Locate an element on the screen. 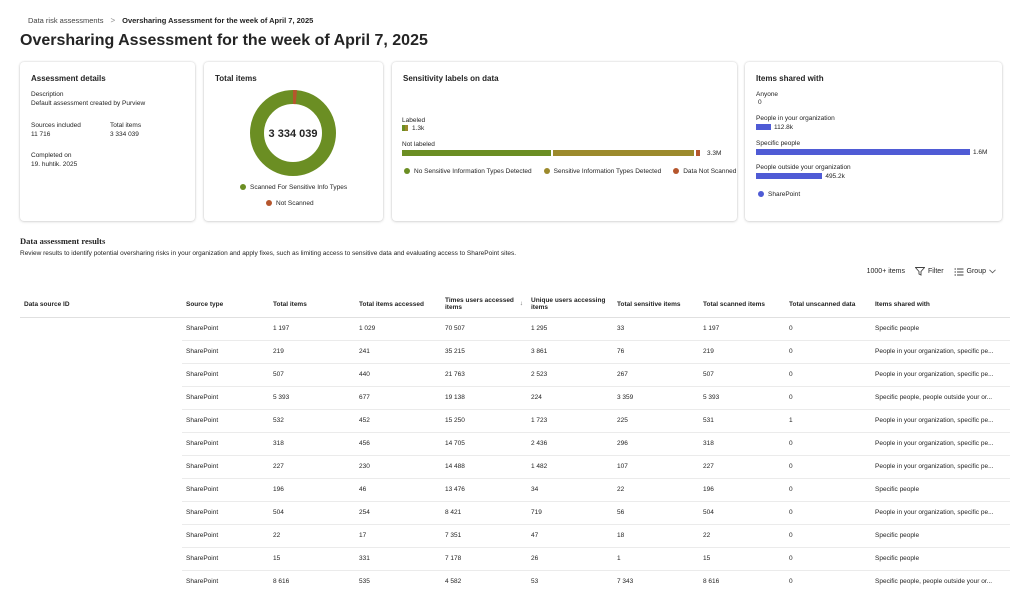  table-cell: 1 295 is located at coordinates (570, 329).